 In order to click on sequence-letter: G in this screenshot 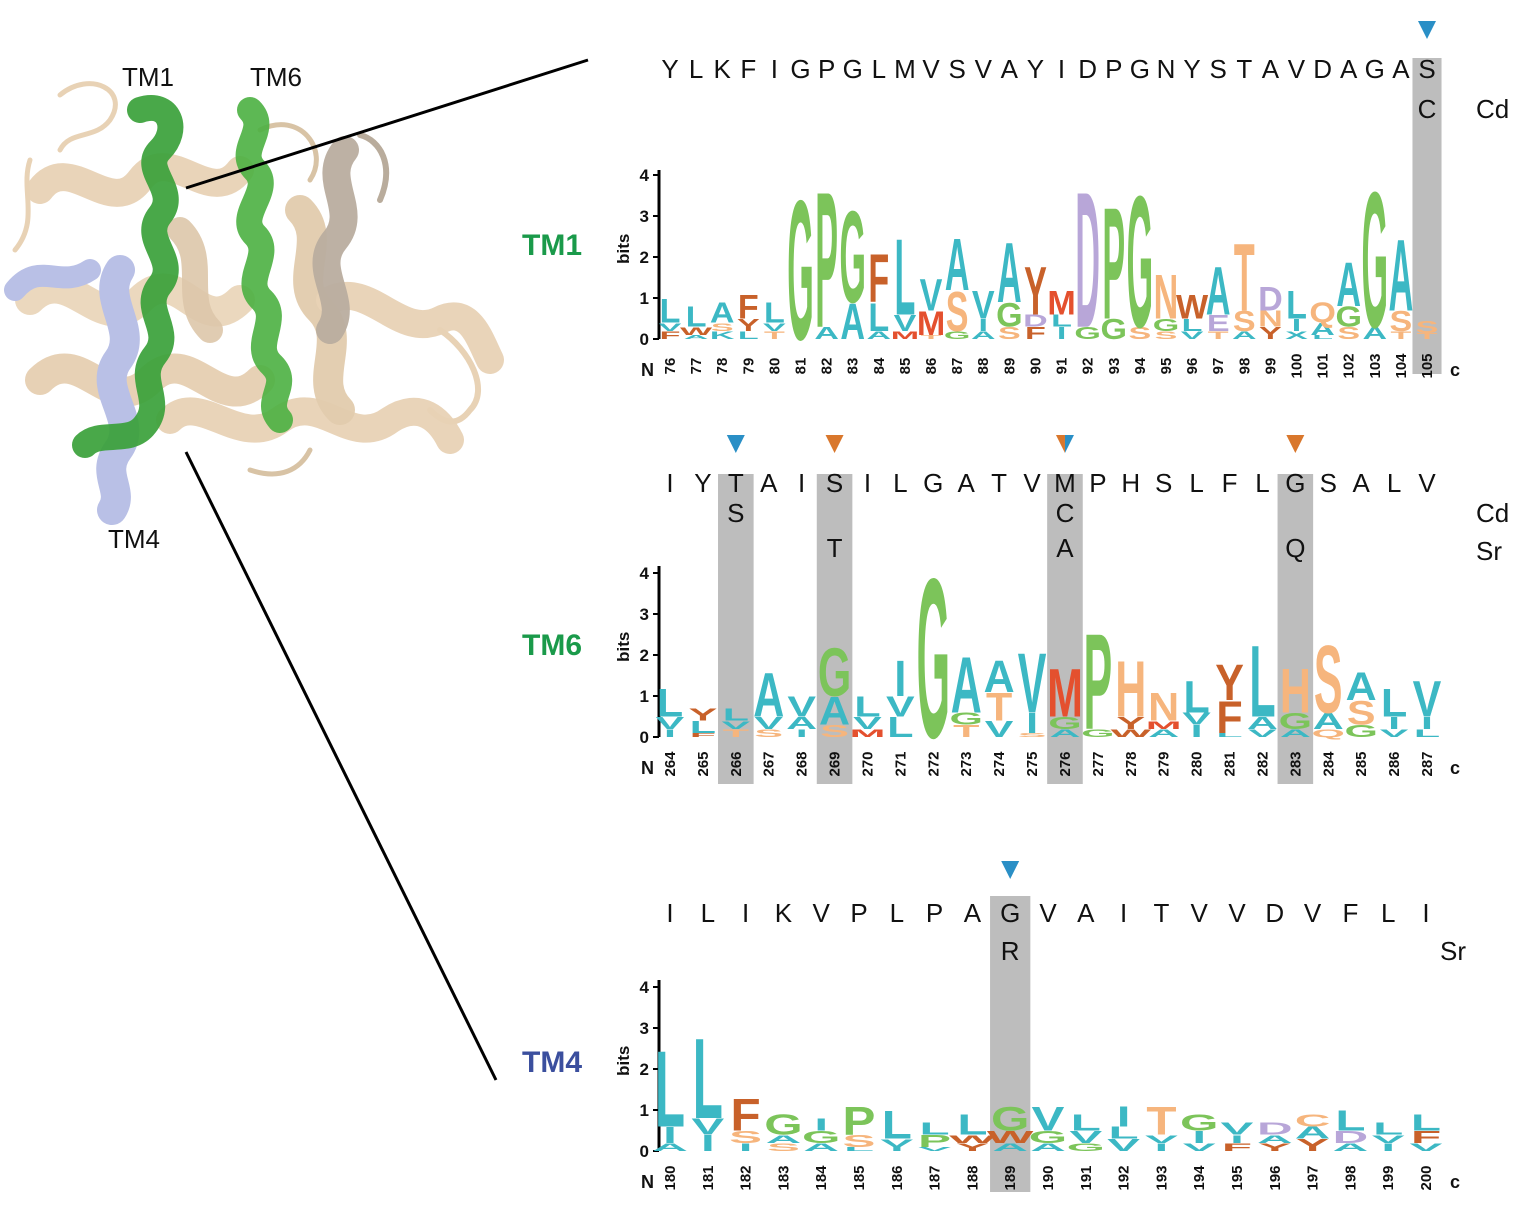, I will do `click(1375, 69)`.